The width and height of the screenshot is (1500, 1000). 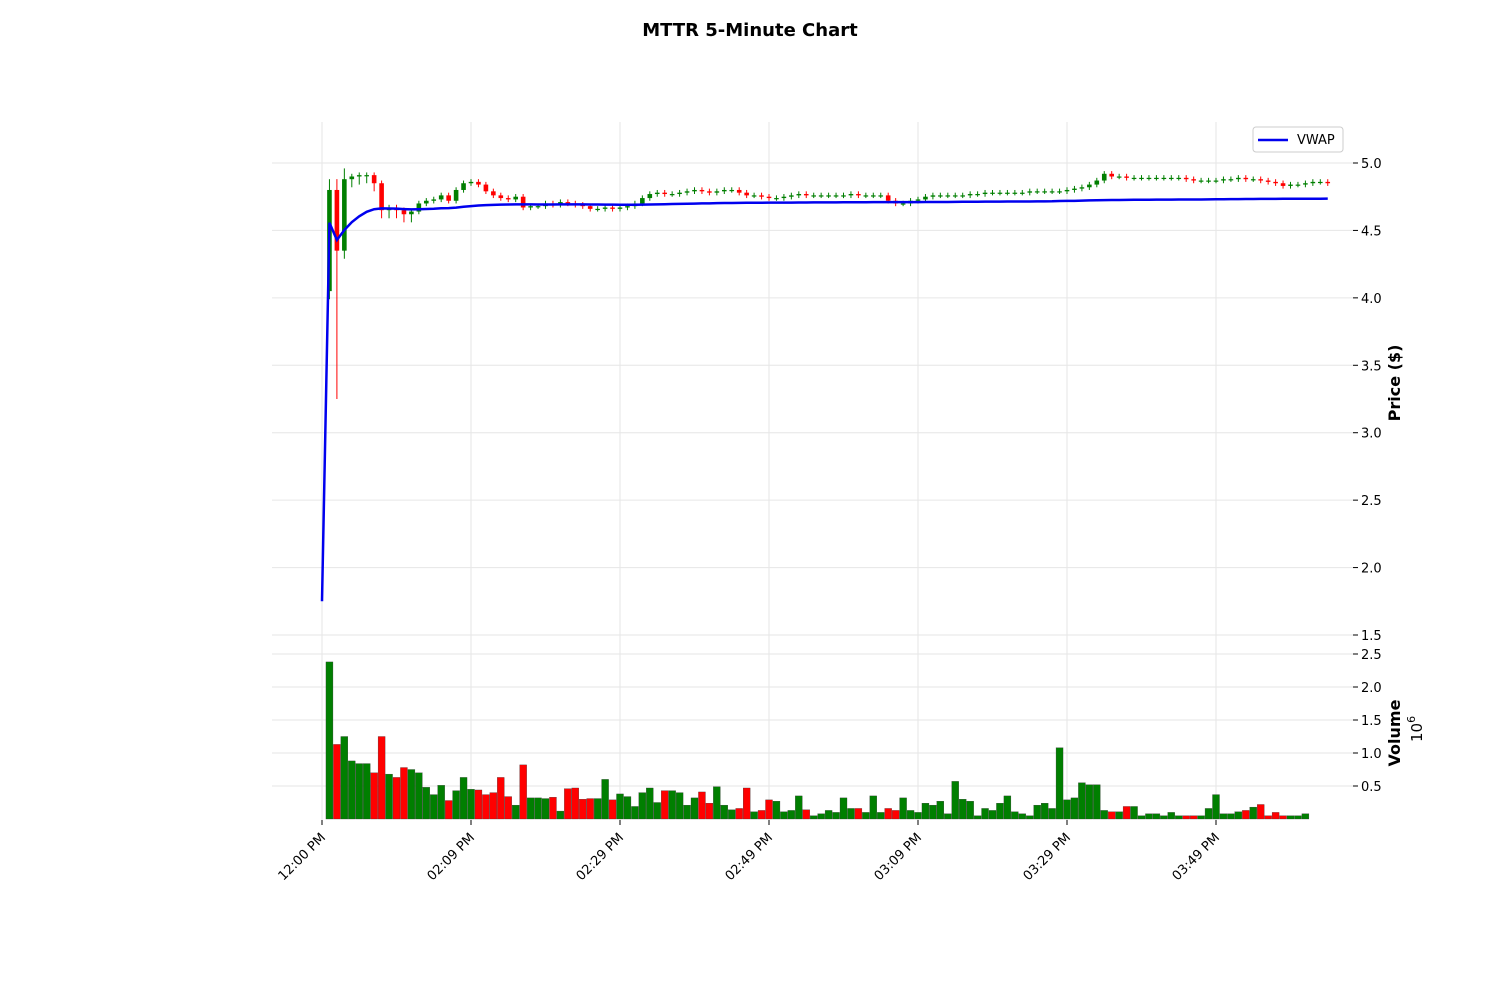 What do you see at coordinates (1298, 139) in the screenshot?
I see `legend: VWAP` at bounding box center [1298, 139].